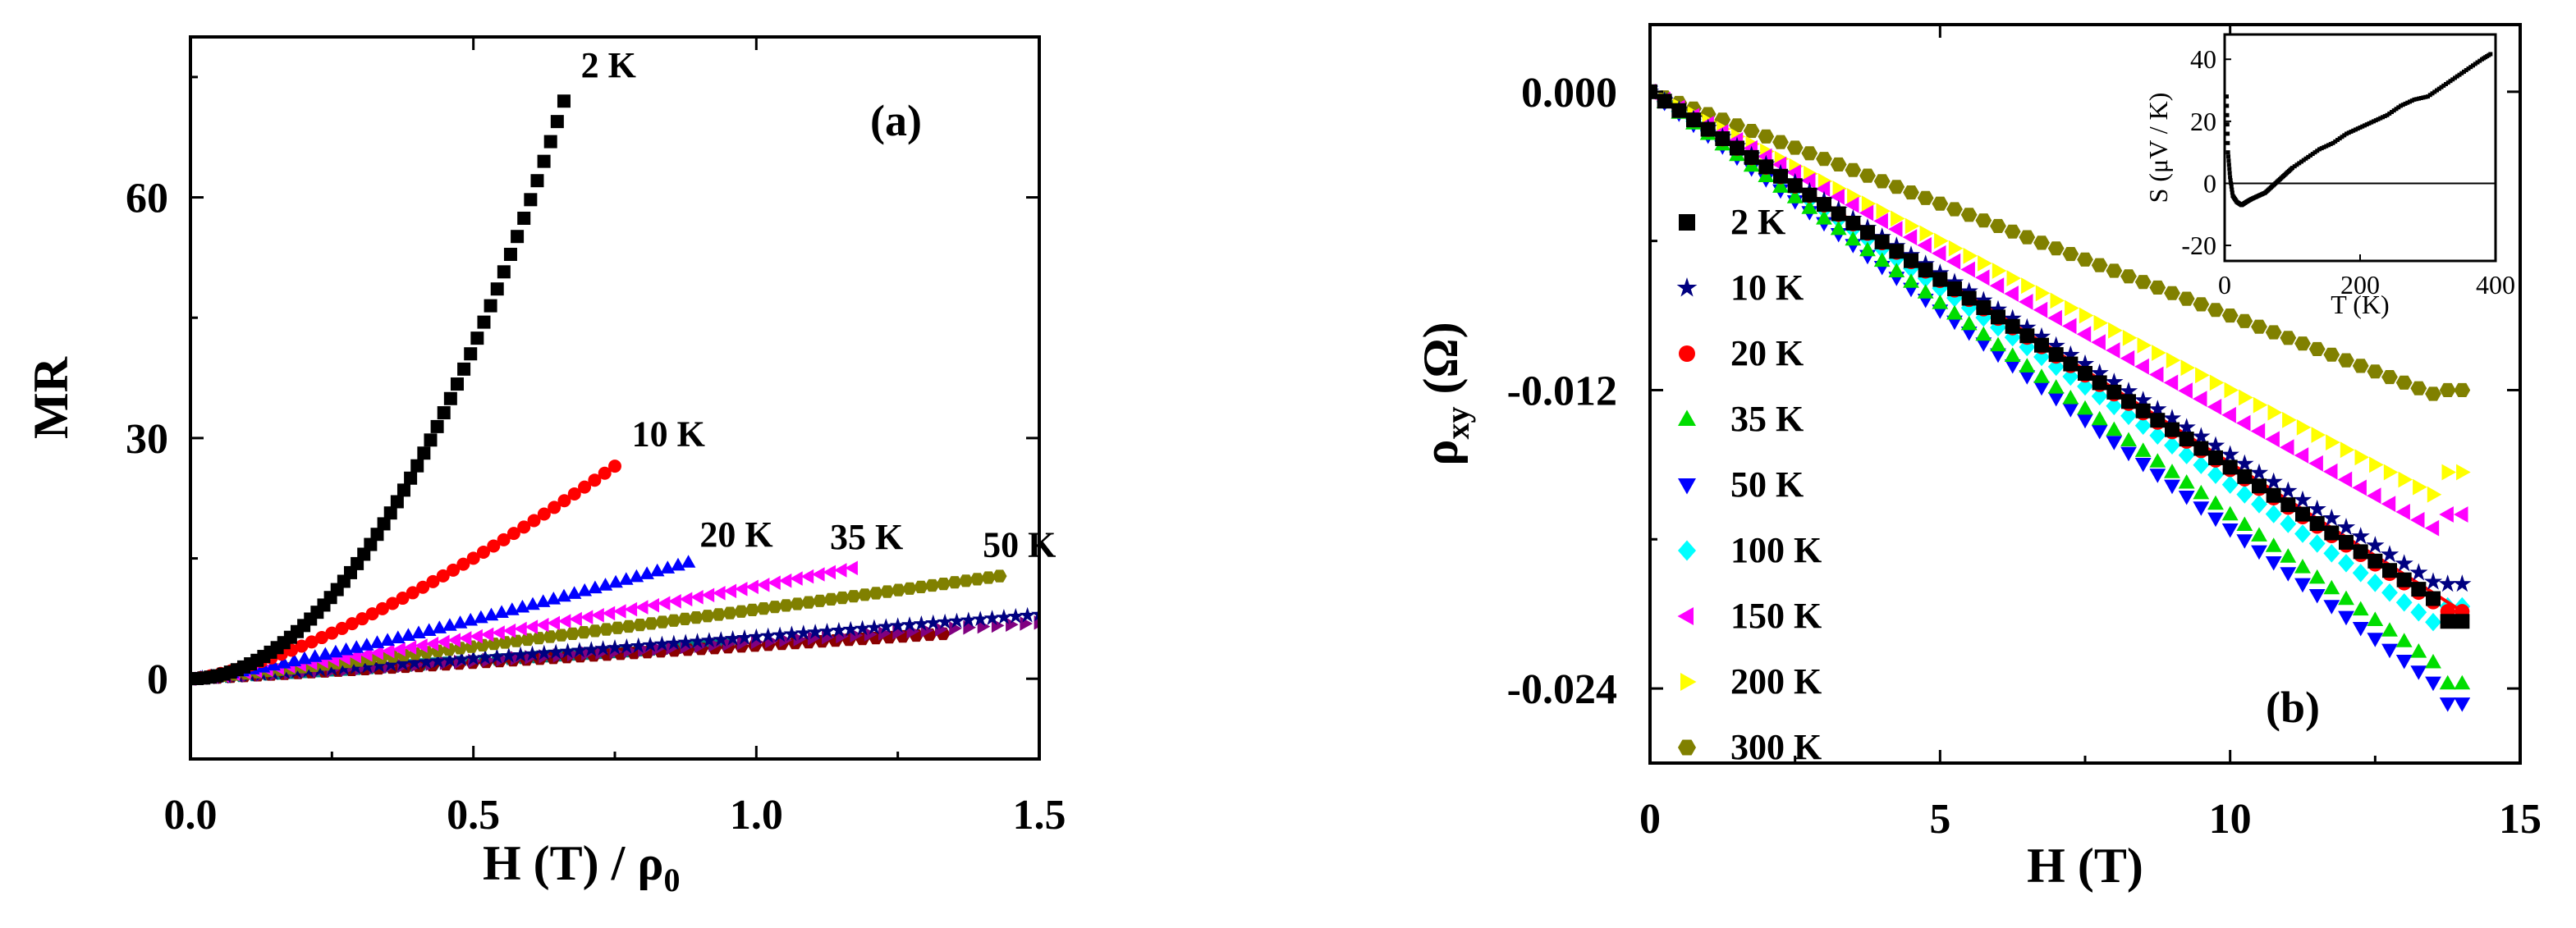  I want to click on legend-item: 2 K, so click(1732, 222).